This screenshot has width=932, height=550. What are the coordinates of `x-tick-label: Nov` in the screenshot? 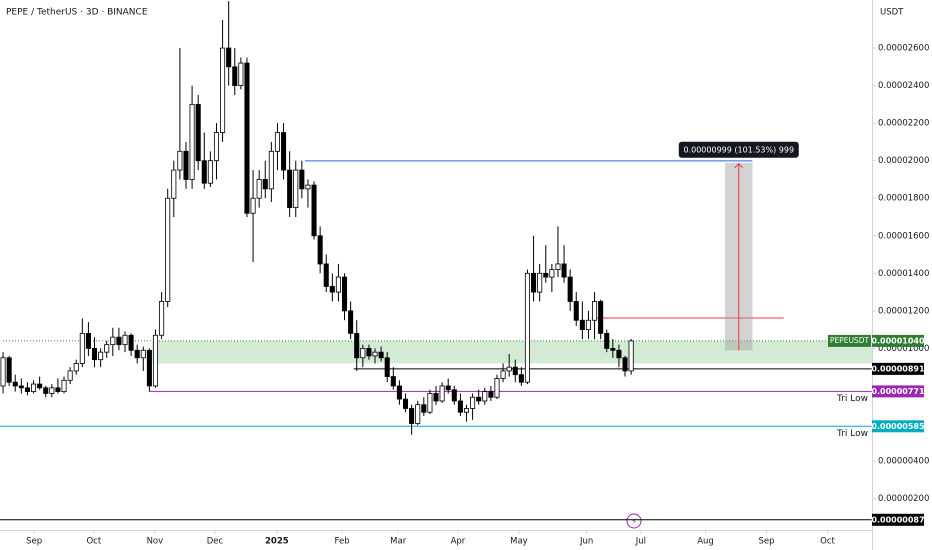 It's located at (155, 542).